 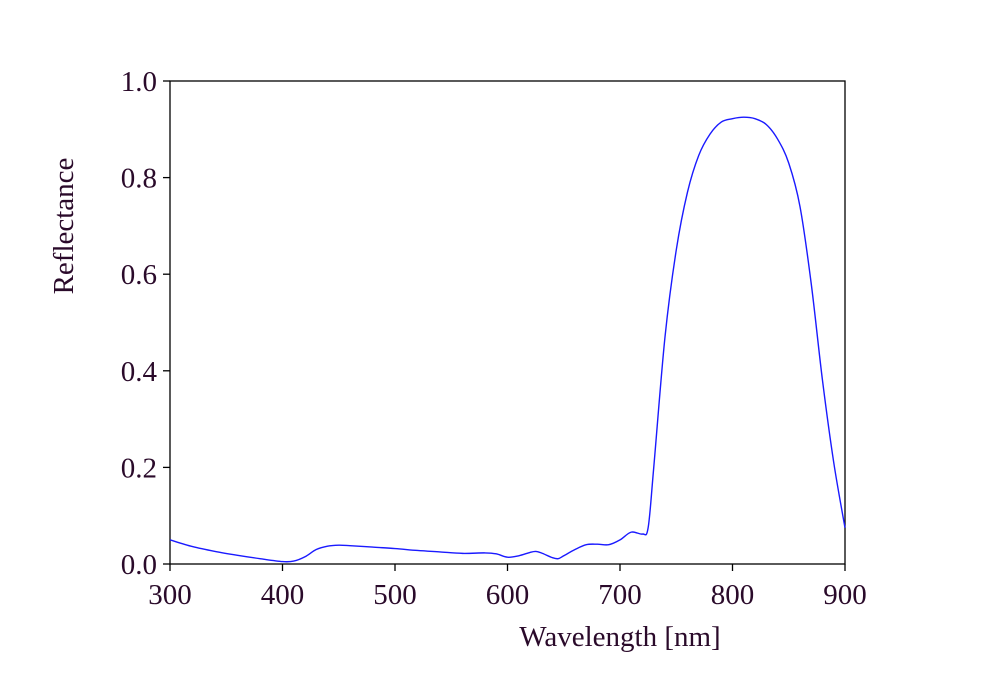 What do you see at coordinates (845, 595) in the screenshot?
I see `x-tick-label: 900` at bounding box center [845, 595].